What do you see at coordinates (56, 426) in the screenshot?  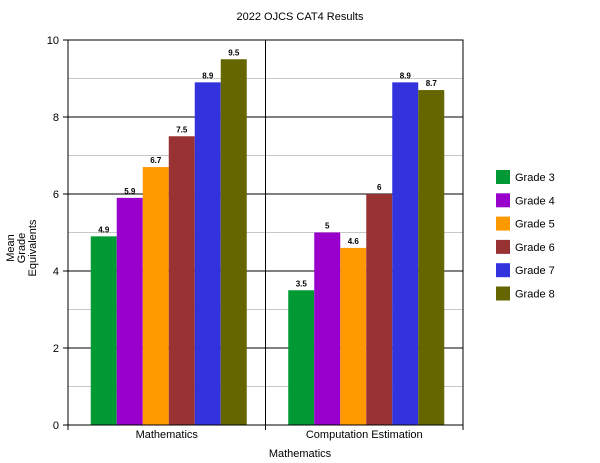 I see `y-tick-label: 0` at bounding box center [56, 426].